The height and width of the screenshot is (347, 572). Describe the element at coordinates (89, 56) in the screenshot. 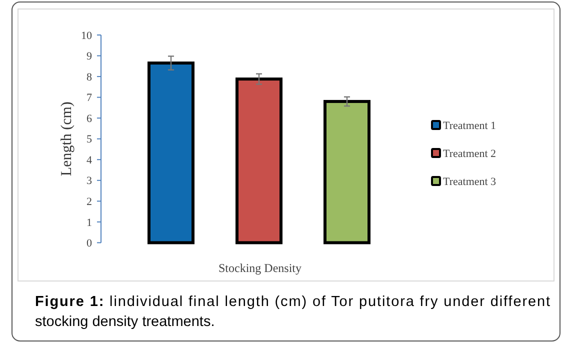

I see `y-tick-label: 9` at that location.